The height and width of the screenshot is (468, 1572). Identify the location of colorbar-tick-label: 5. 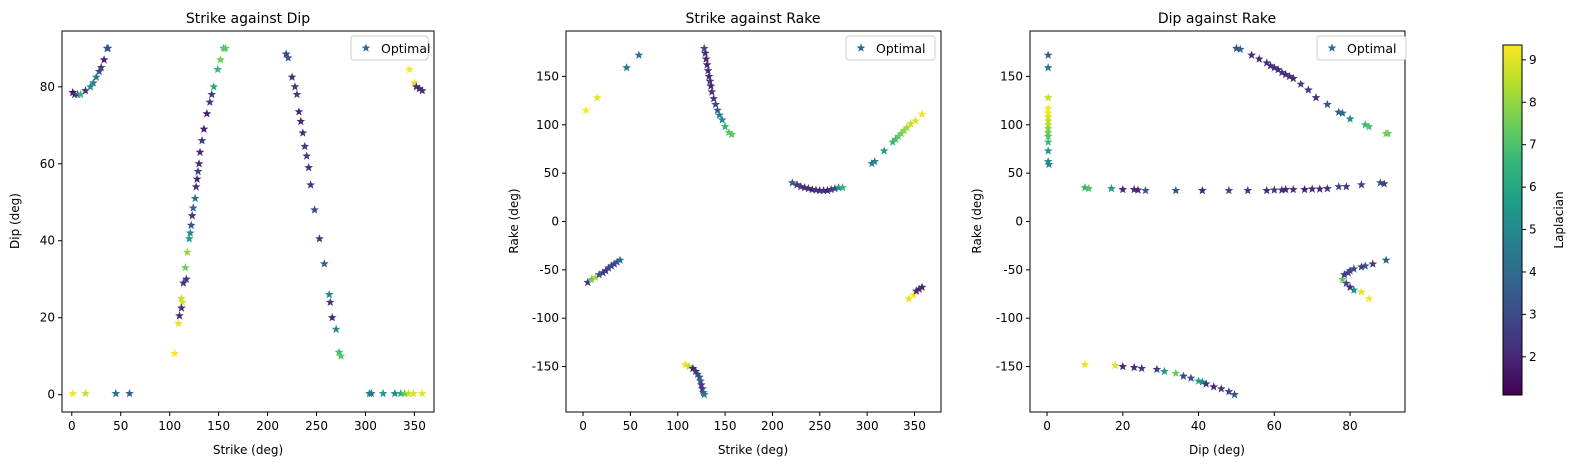
(1533, 230).